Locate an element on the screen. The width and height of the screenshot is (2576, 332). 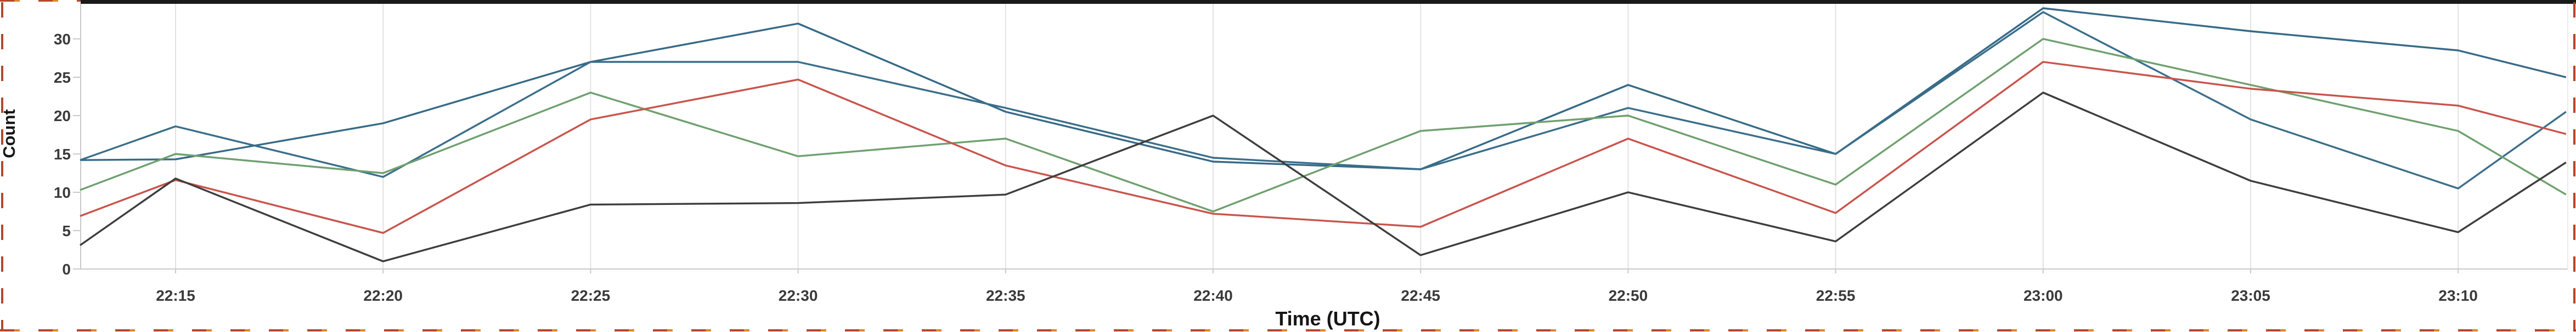
y-axis-title: Count is located at coordinates (9, 133).